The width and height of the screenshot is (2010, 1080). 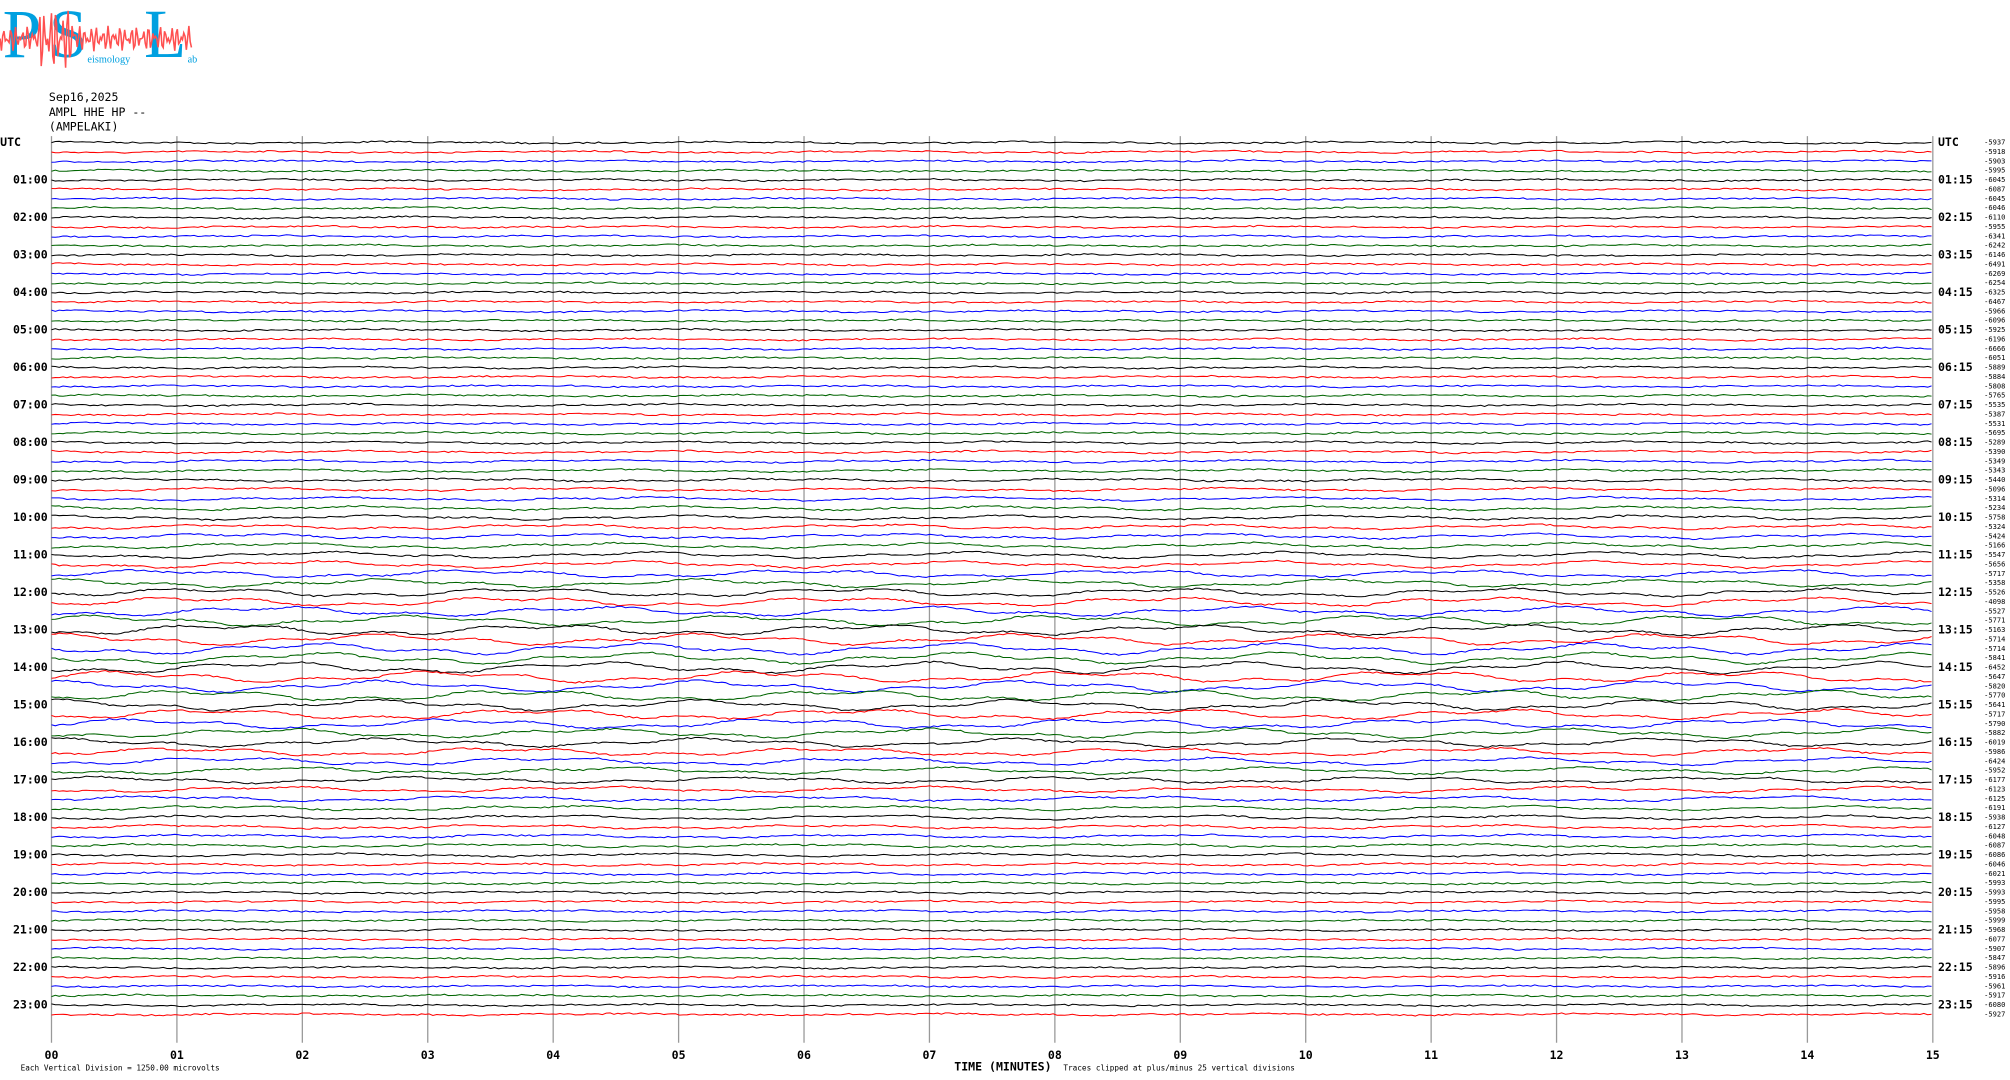 What do you see at coordinates (1994, 404) in the screenshot?
I see `trace-offset: -5535` at bounding box center [1994, 404].